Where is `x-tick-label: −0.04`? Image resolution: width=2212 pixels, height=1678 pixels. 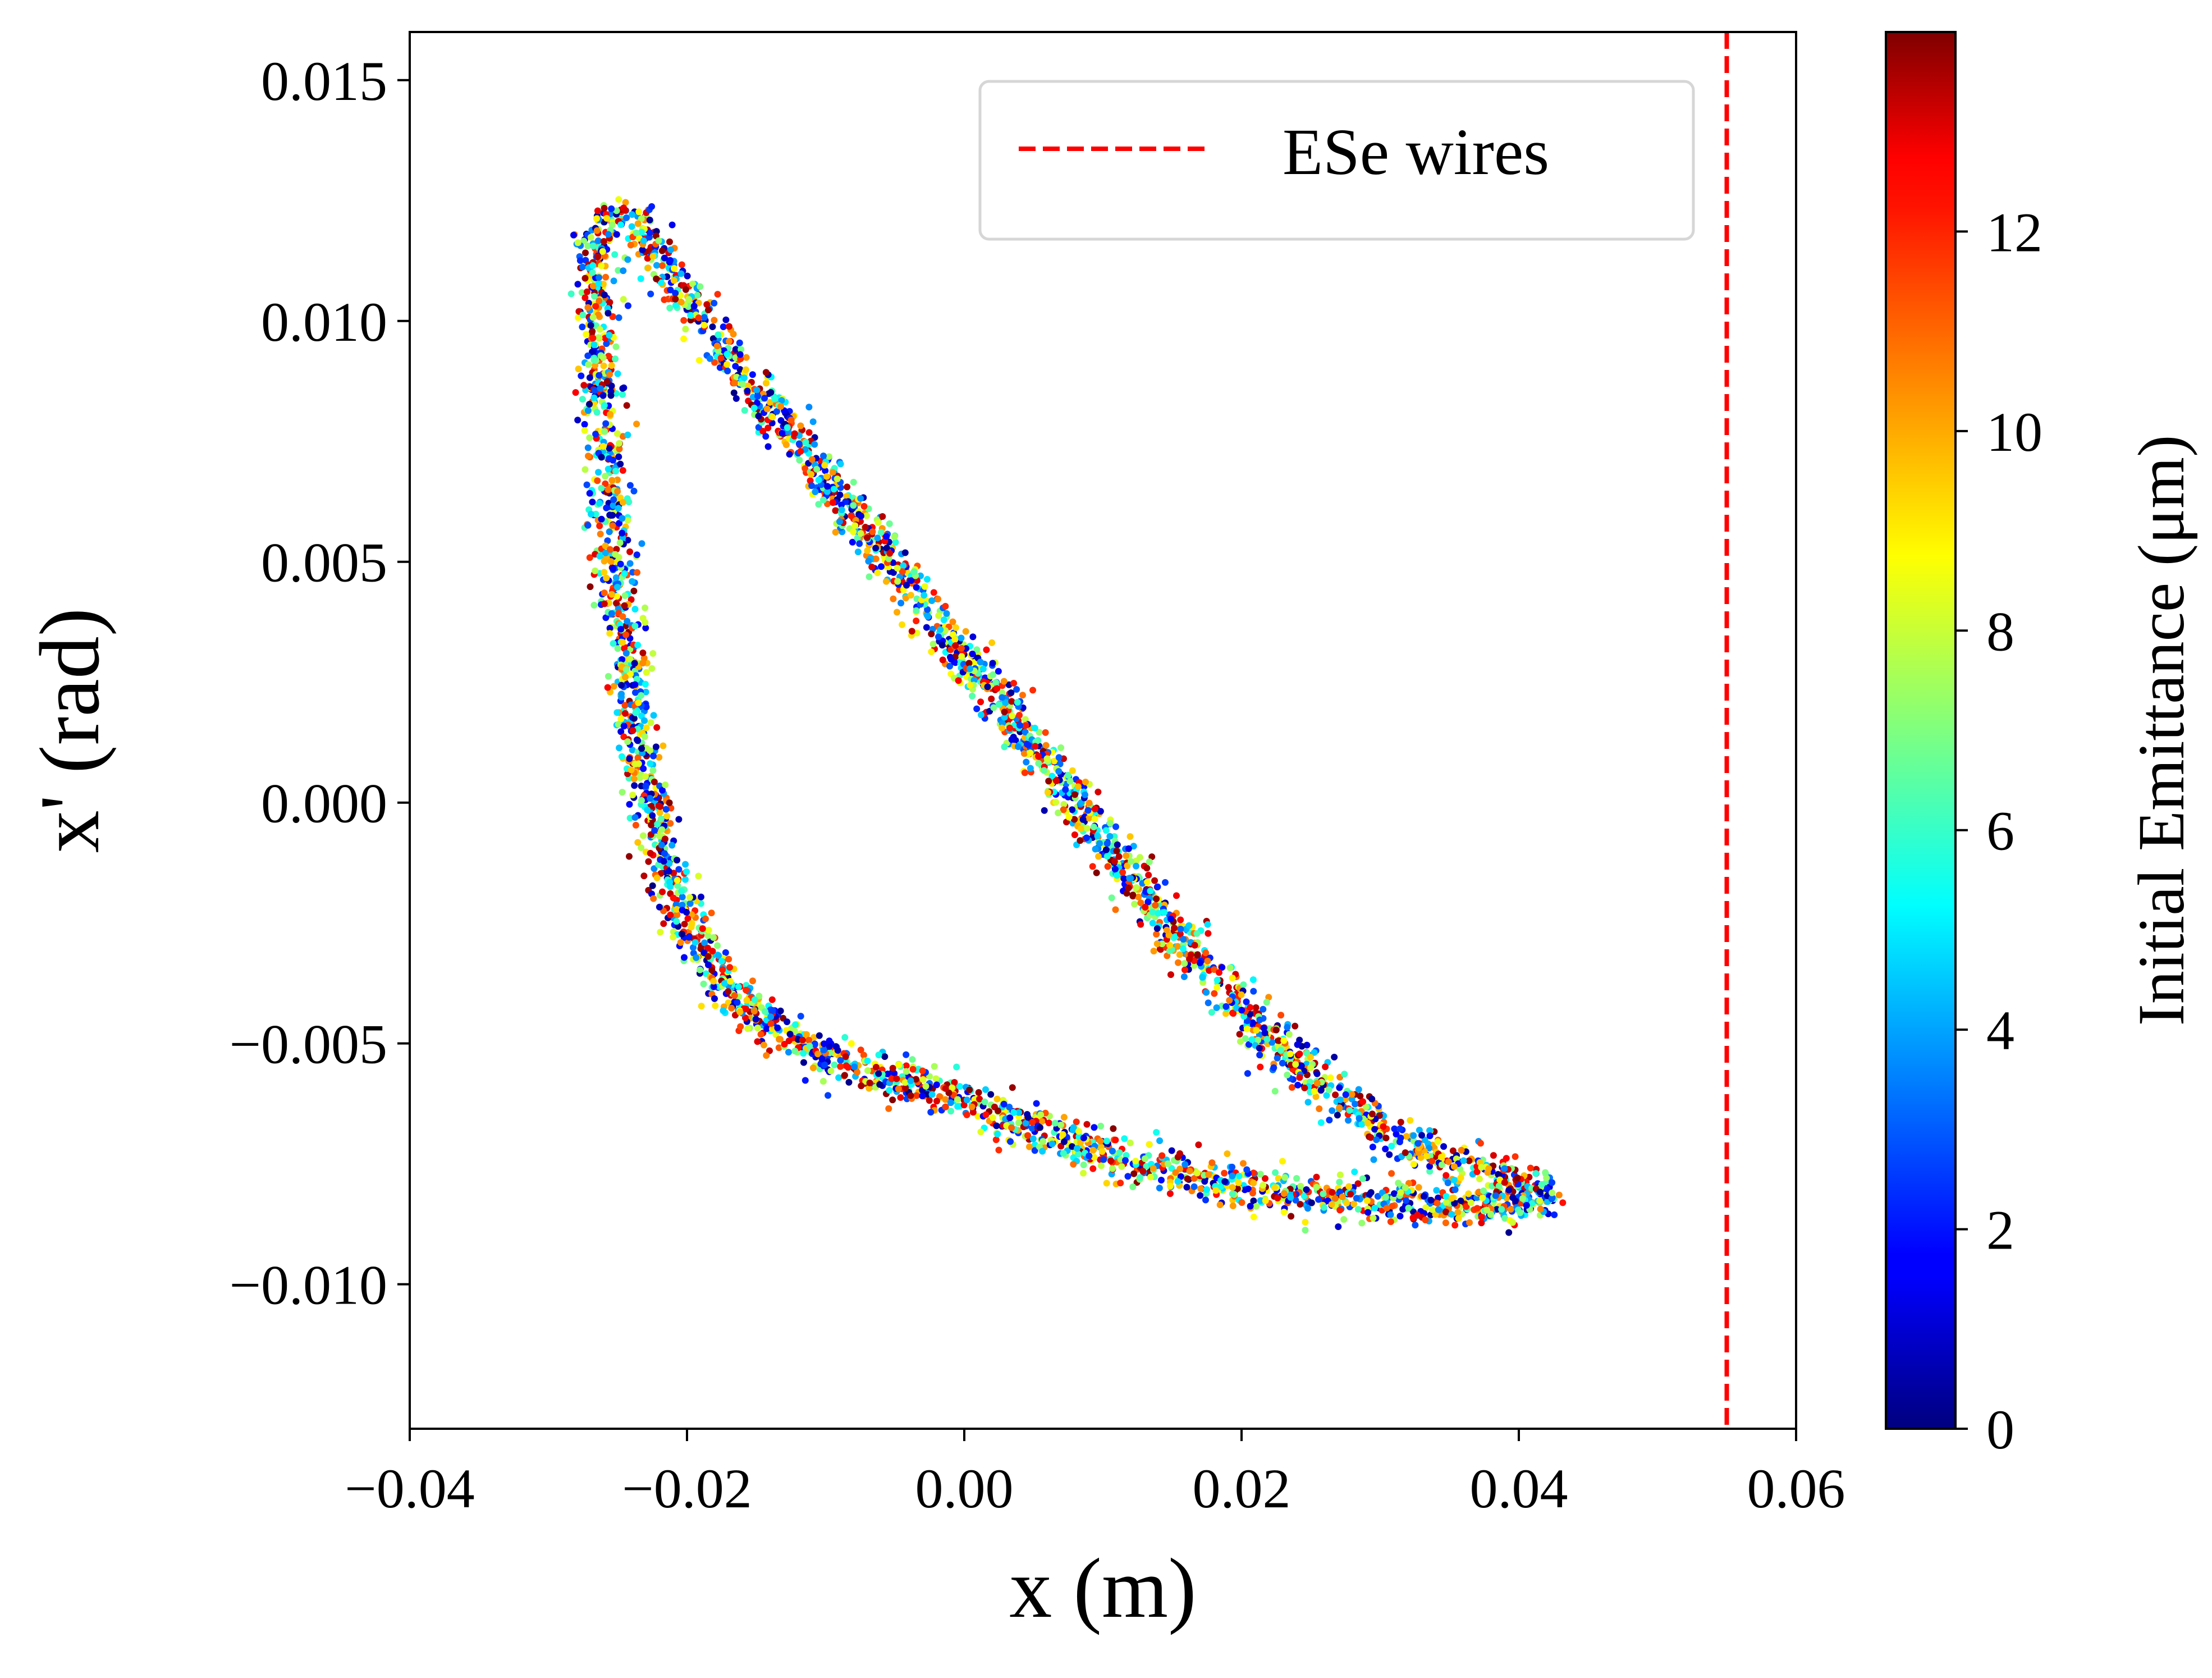 x-tick-label: −0.04 is located at coordinates (409, 1488).